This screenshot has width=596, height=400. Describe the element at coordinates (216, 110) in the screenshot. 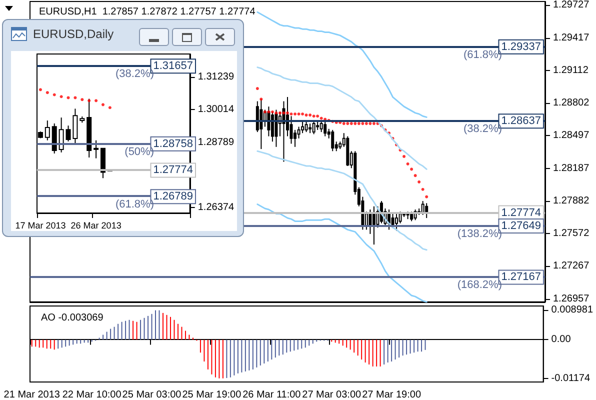

I see `y-tick-label: 1.30014` at that location.